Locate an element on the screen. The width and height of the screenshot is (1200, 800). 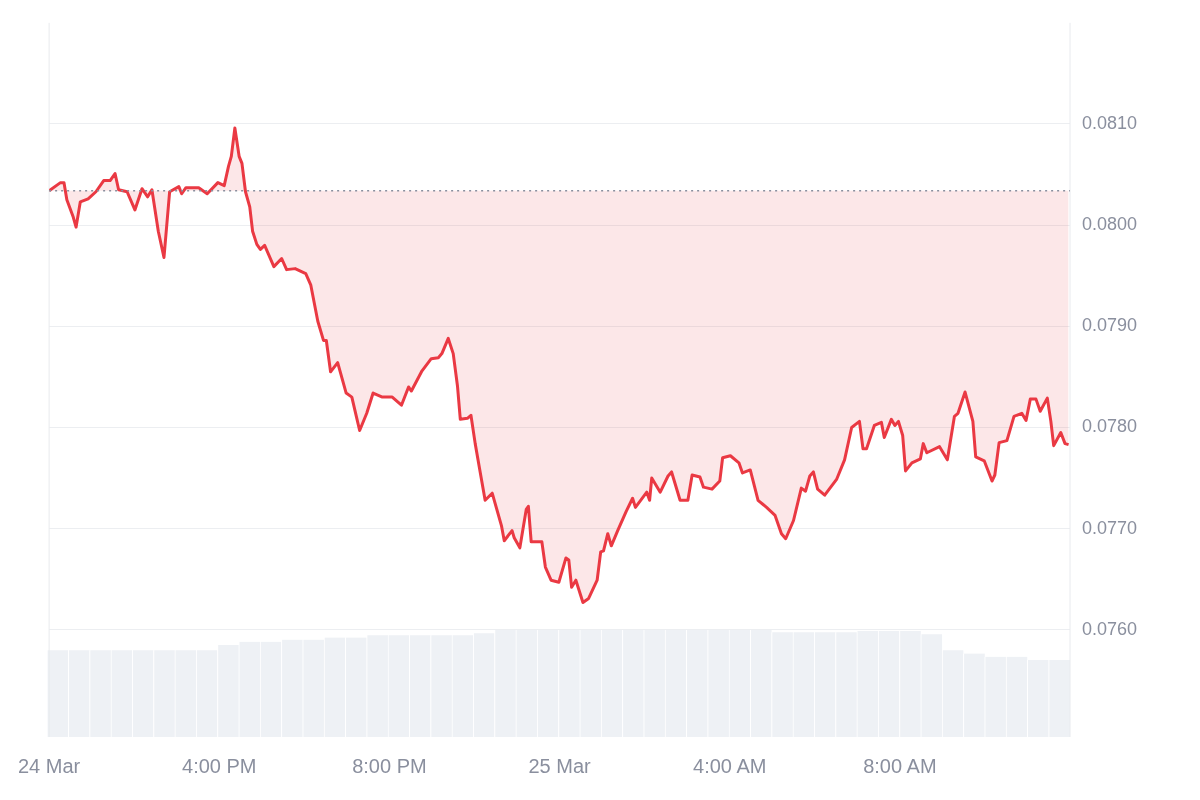
y-tick-label: 0.0800 is located at coordinates (1110, 224).